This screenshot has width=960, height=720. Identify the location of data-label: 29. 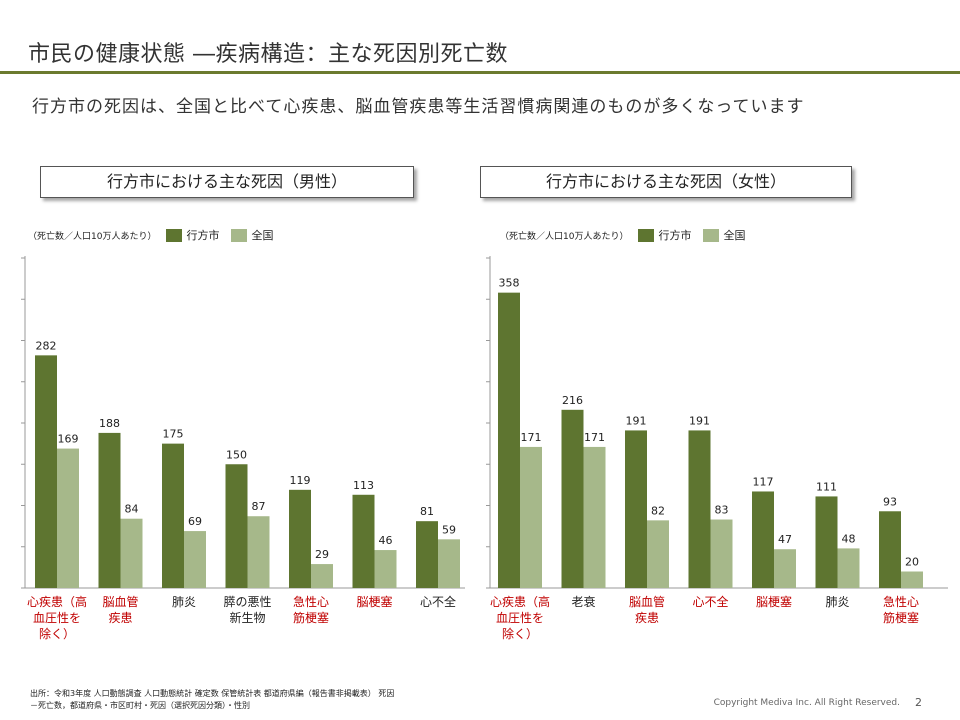
(322, 554).